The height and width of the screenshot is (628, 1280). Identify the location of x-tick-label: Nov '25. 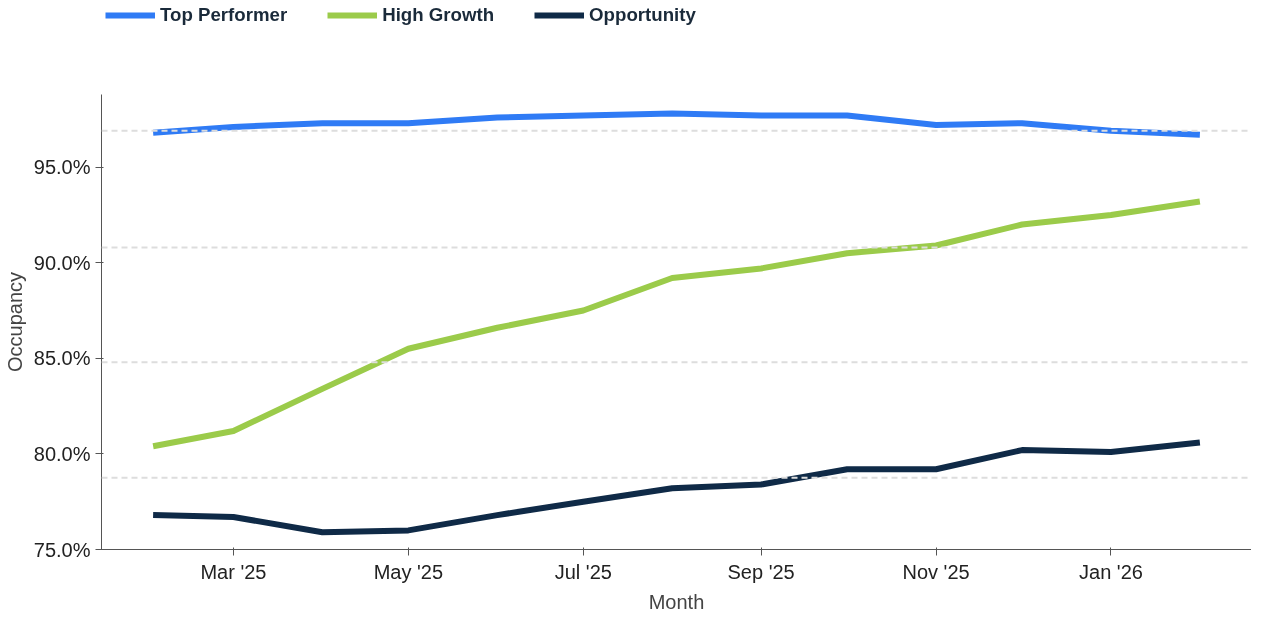
(936, 571).